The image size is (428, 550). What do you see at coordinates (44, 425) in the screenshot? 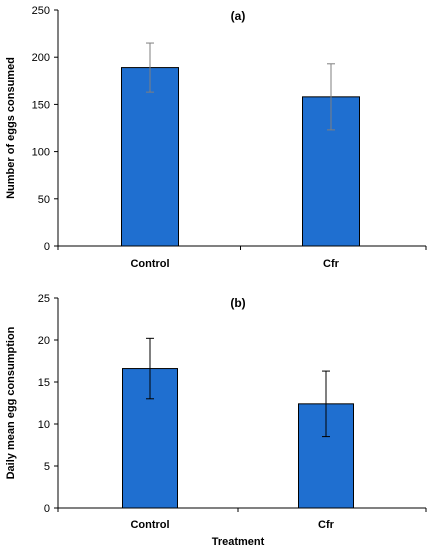
I see `chart2-y-tick-label: 10` at bounding box center [44, 425].